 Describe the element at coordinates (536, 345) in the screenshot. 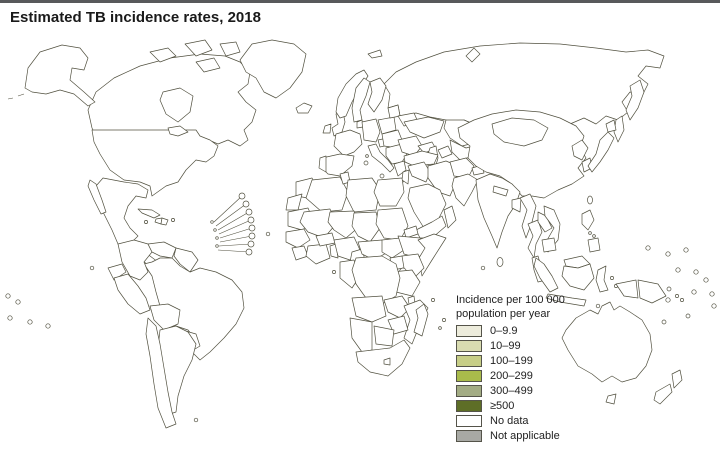

I see `legend-row-c1: 10–99` at that location.